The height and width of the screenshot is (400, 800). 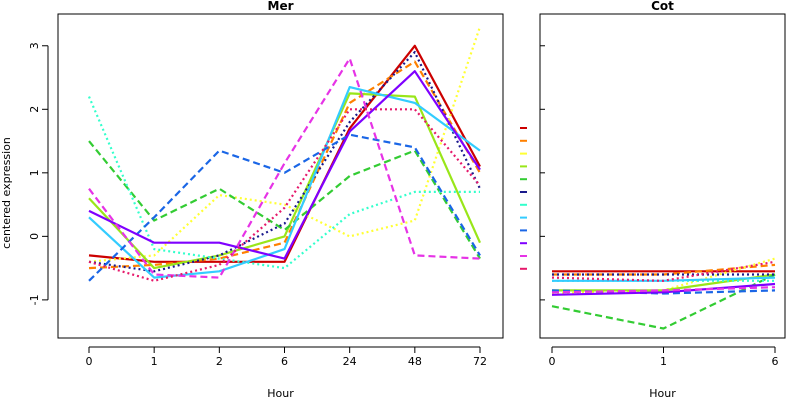 What do you see at coordinates (34, 299) in the screenshot?
I see `y-tick-label: -1` at bounding box center [34, 299].